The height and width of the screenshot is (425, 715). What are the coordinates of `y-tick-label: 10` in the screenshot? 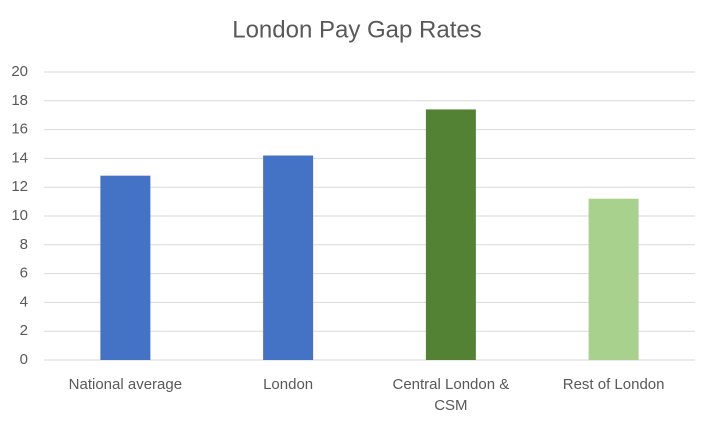 It's located at (19, 215).